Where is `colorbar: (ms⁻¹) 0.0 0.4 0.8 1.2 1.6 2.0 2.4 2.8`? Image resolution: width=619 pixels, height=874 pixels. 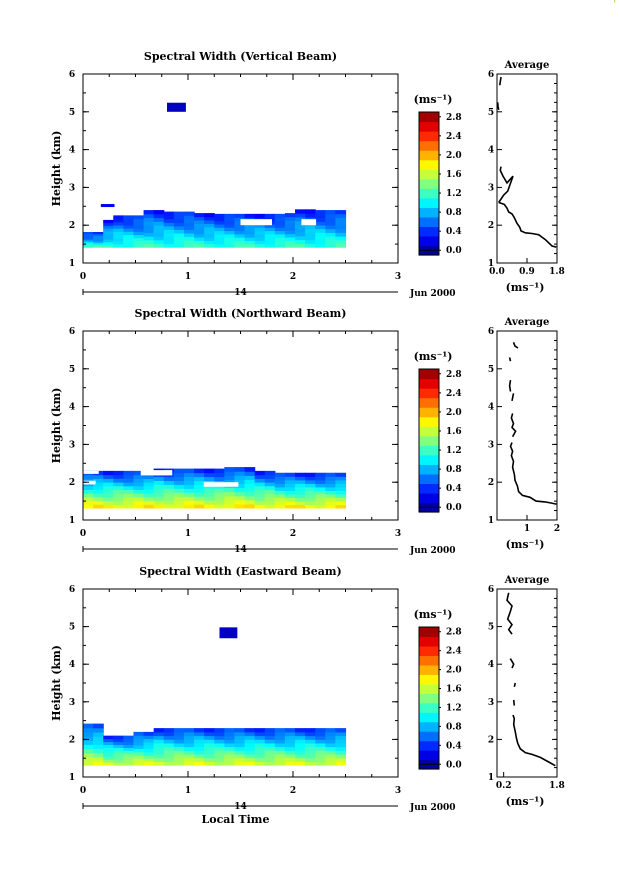
colorbar: (ms⁻¹) 0.0 0.4 0.8 1.2 1.6 2.0 2.4 2.8 is located at coordinates (438, 174).